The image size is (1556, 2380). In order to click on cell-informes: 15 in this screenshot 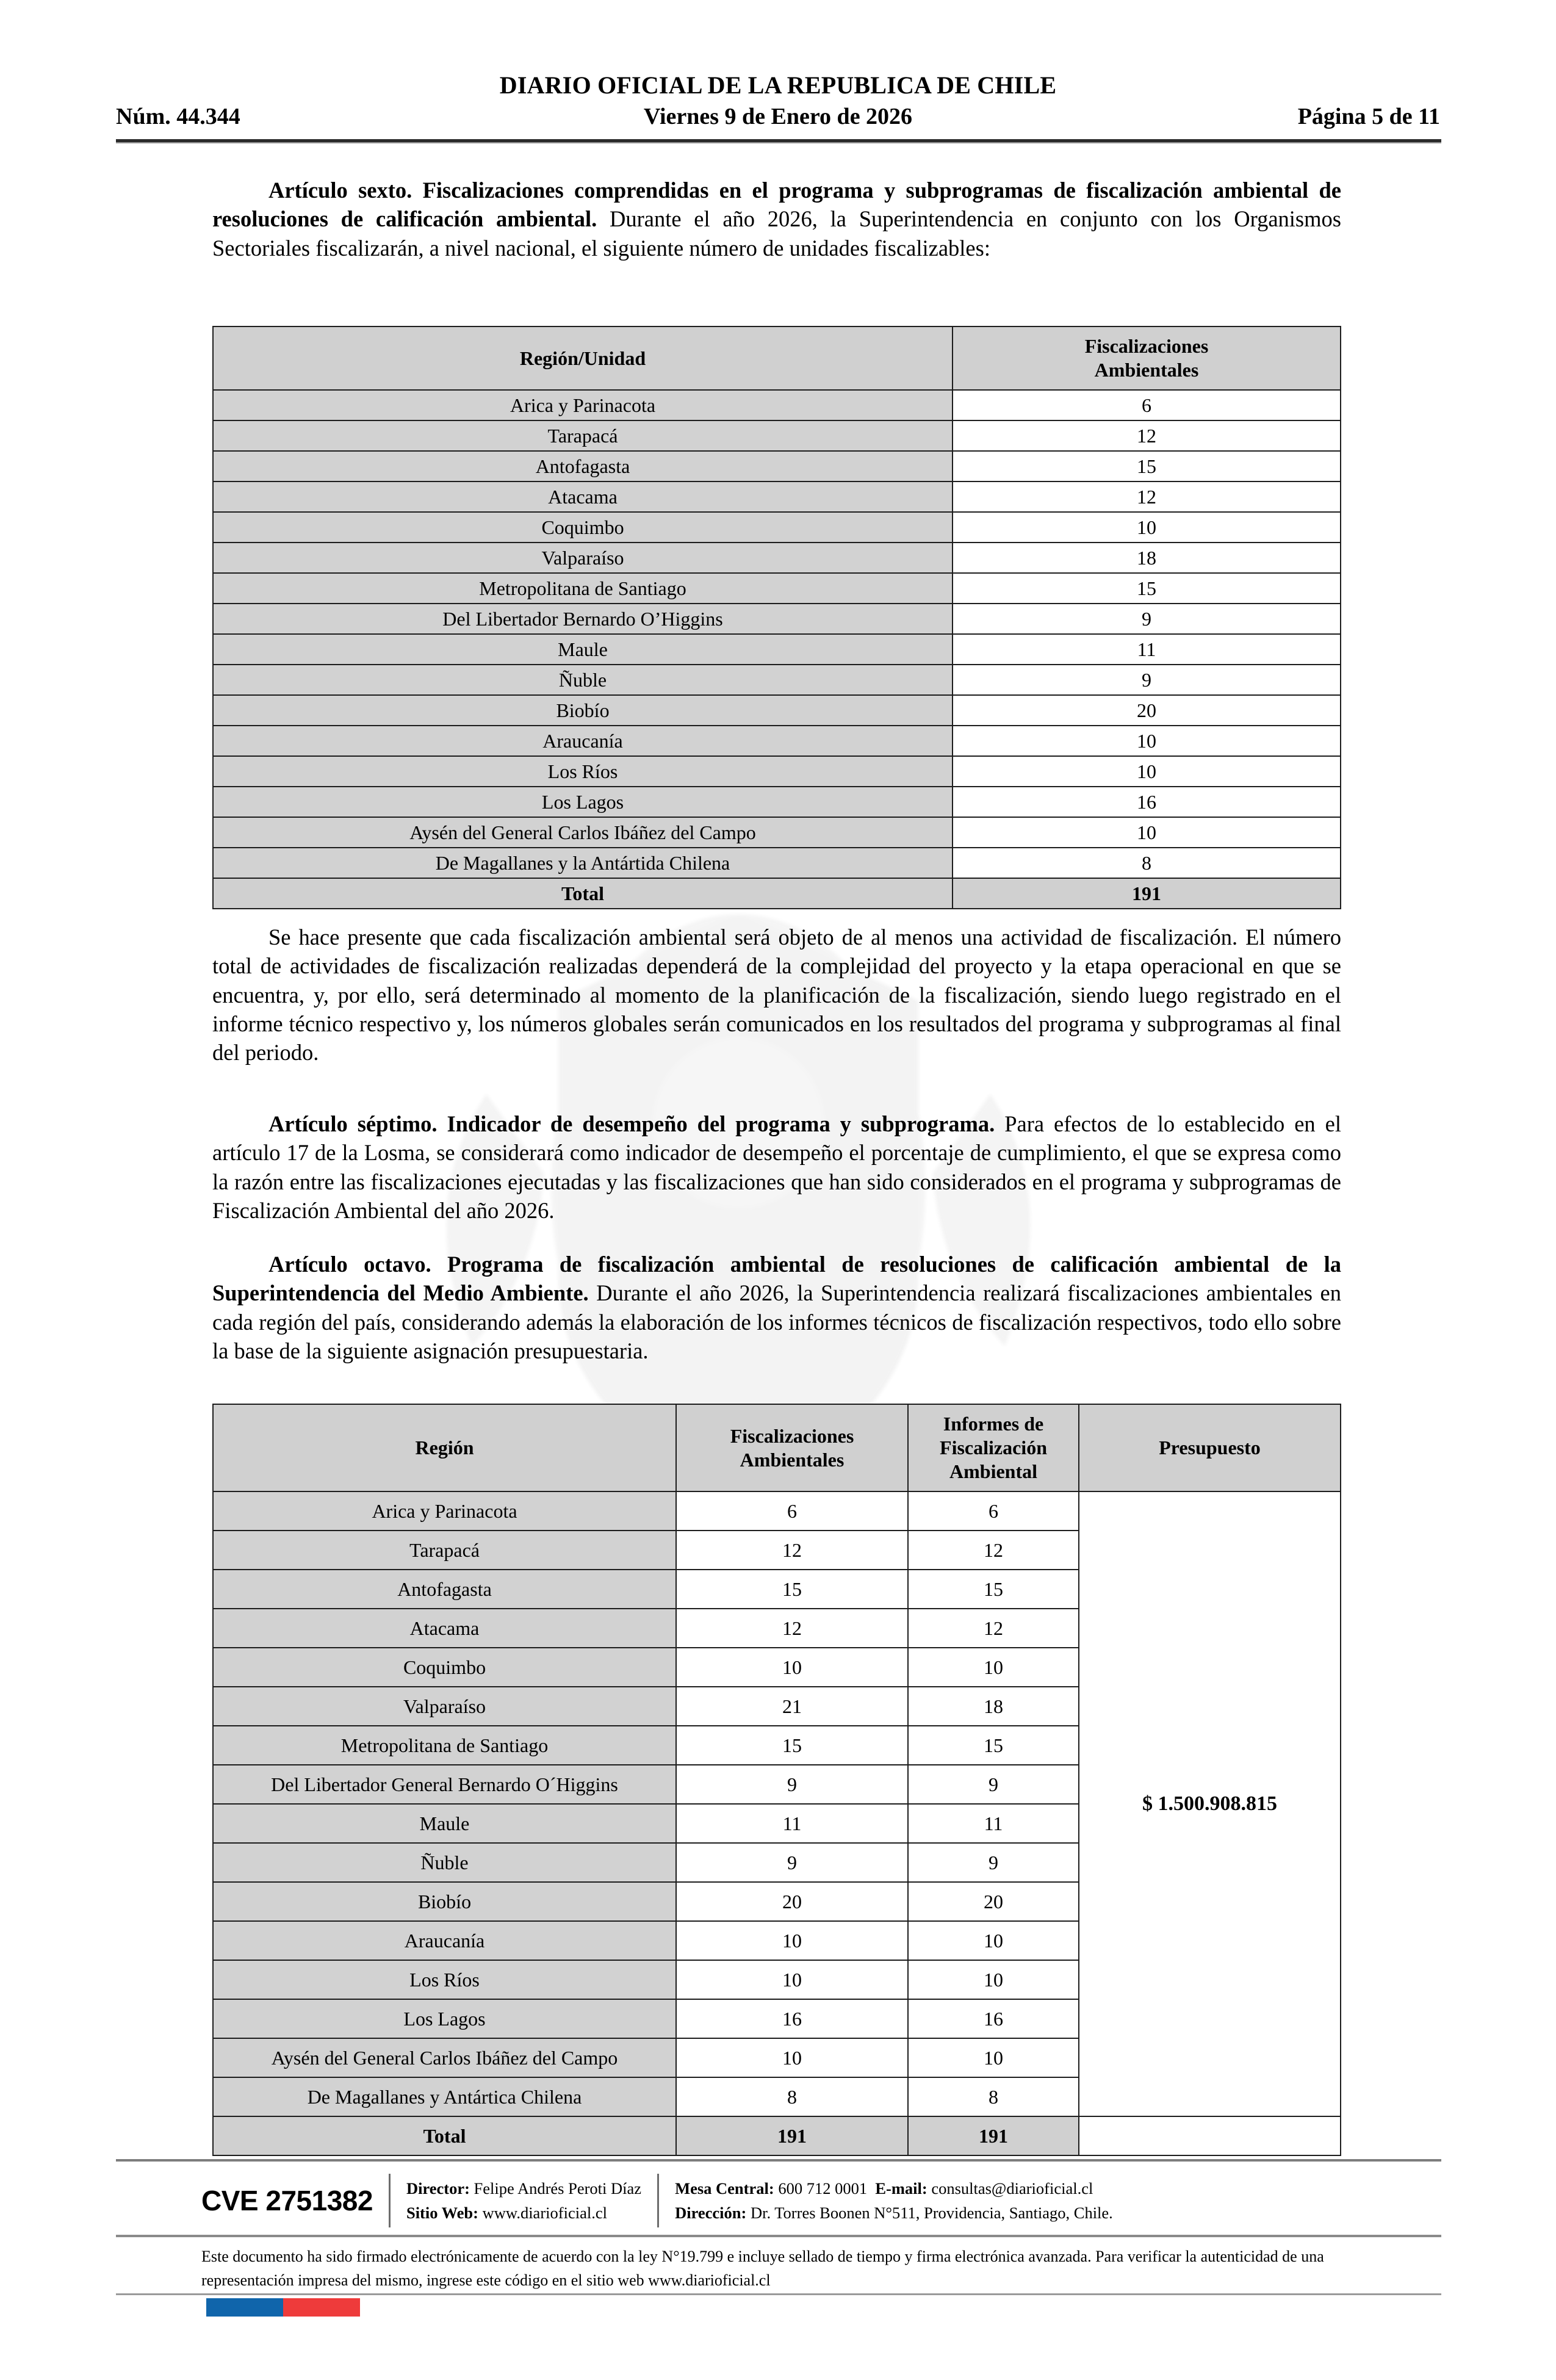, I will do `click(993, 1746)`.